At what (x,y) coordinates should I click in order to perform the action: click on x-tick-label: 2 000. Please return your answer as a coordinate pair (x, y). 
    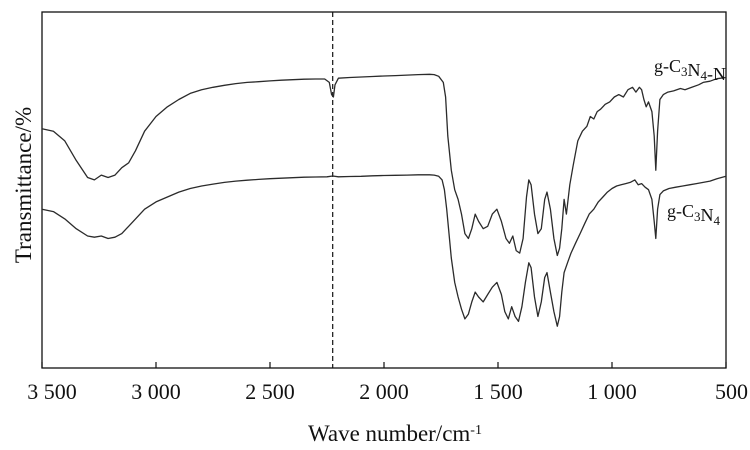
    Looking at the image, I should click on (384, 391).